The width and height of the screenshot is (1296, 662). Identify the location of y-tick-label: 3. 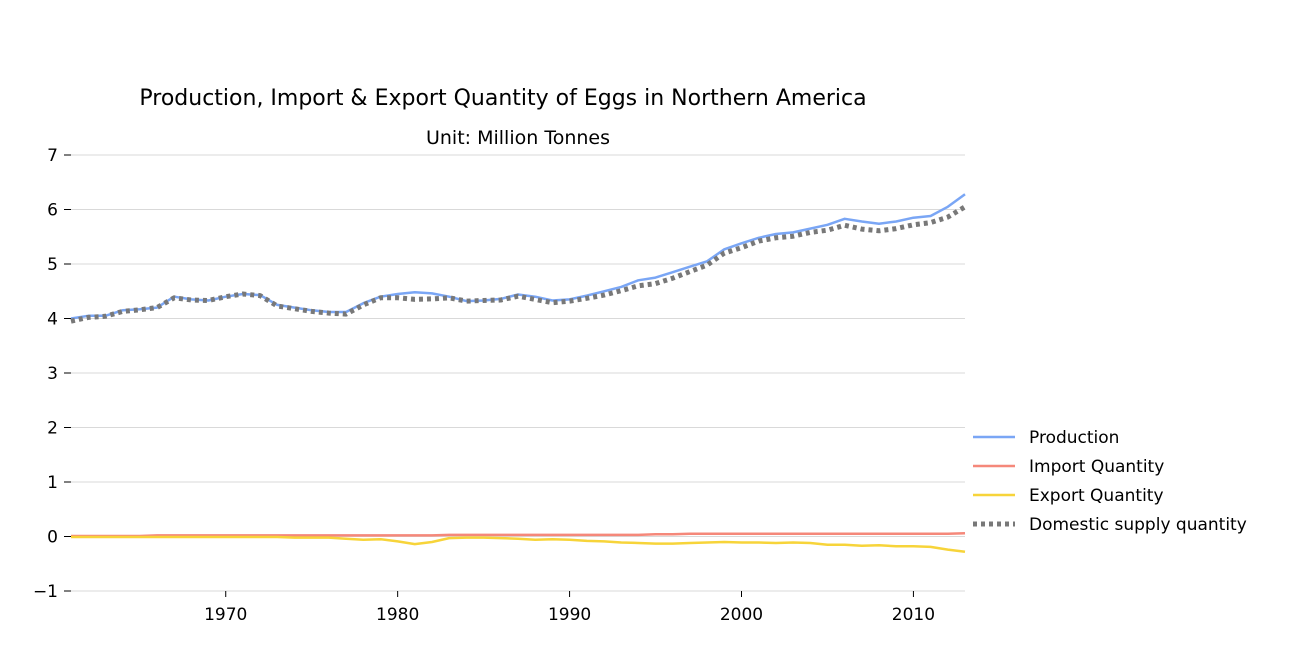
(52, 374).